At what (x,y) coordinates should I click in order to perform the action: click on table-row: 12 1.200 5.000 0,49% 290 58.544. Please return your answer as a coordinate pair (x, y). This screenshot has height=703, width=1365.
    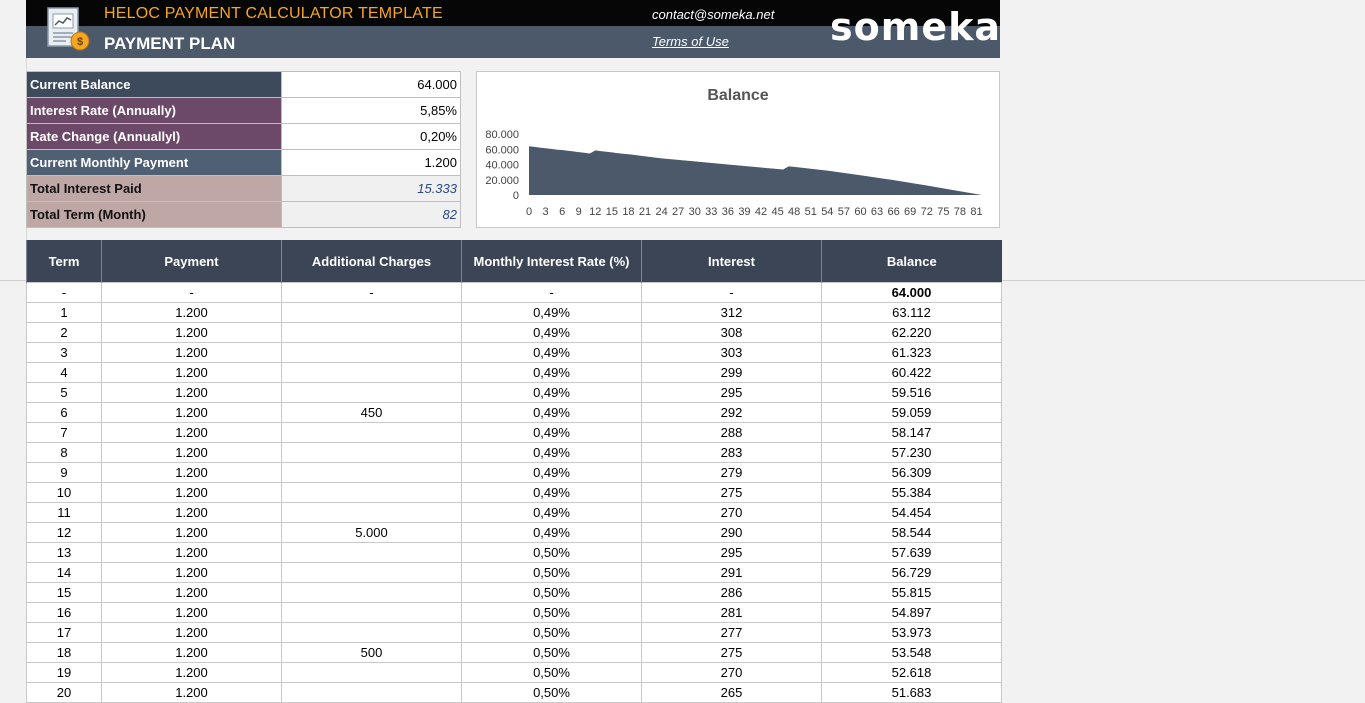
    Looking at the image, I should click on (514, 532).